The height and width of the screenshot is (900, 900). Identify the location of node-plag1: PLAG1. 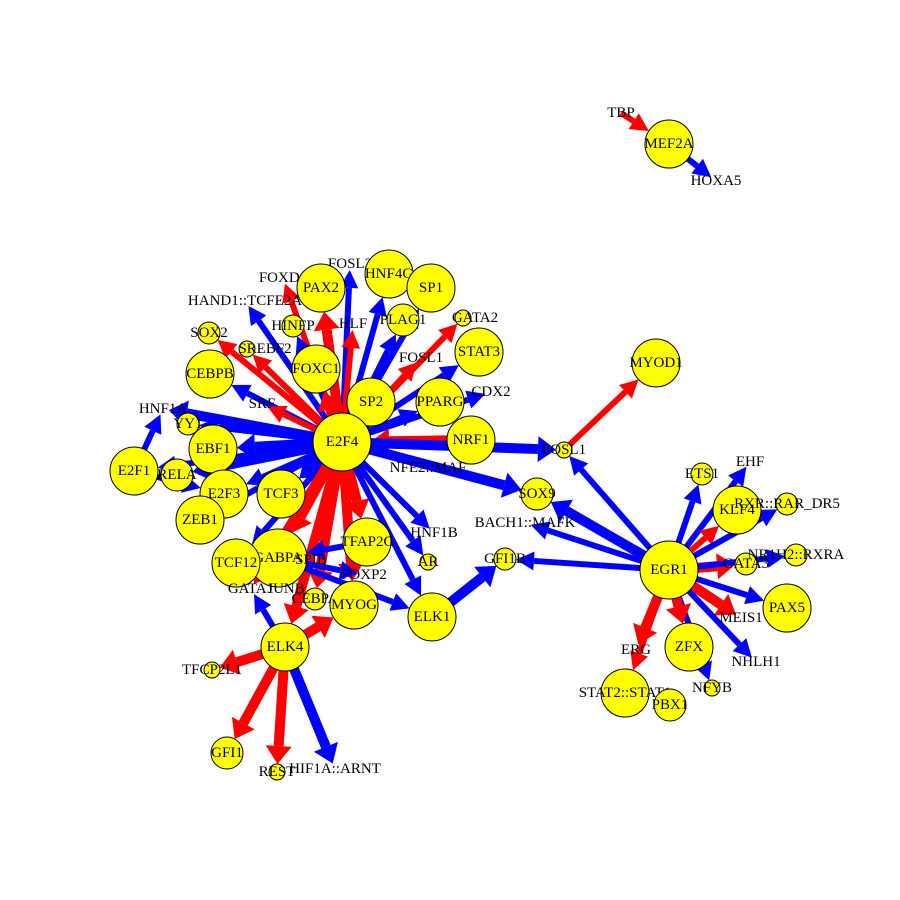
(403, 320).